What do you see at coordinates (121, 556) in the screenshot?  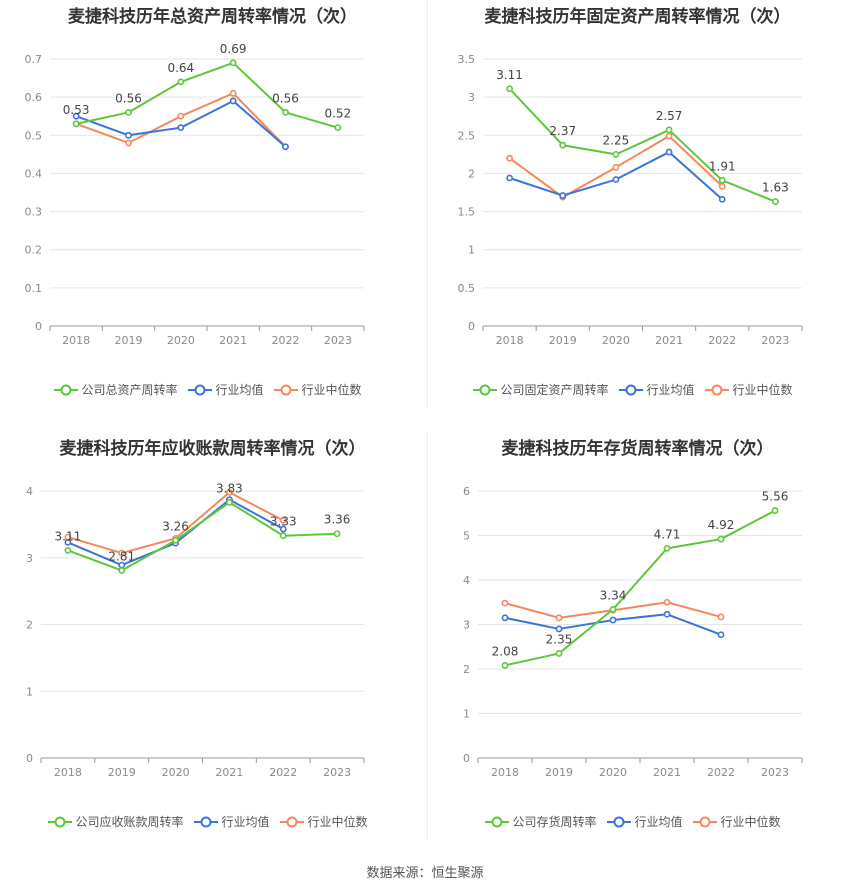 I see `data-label: 2.81` at bounding box center [121, 556].